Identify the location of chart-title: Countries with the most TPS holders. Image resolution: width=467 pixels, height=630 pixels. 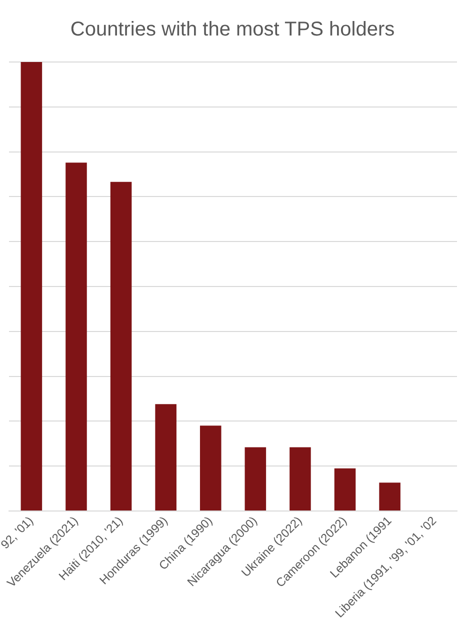
(232, 29).